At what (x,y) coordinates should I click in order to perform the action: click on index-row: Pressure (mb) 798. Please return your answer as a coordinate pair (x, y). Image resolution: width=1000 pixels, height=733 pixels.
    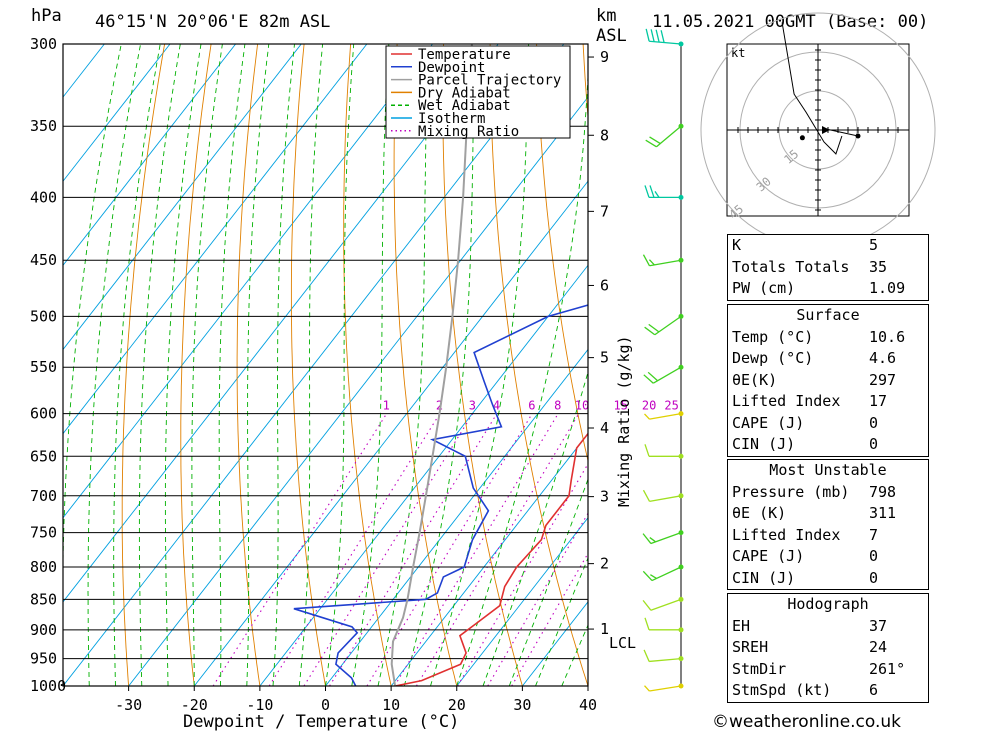
    Looking at the image, I should click on (814, 491).